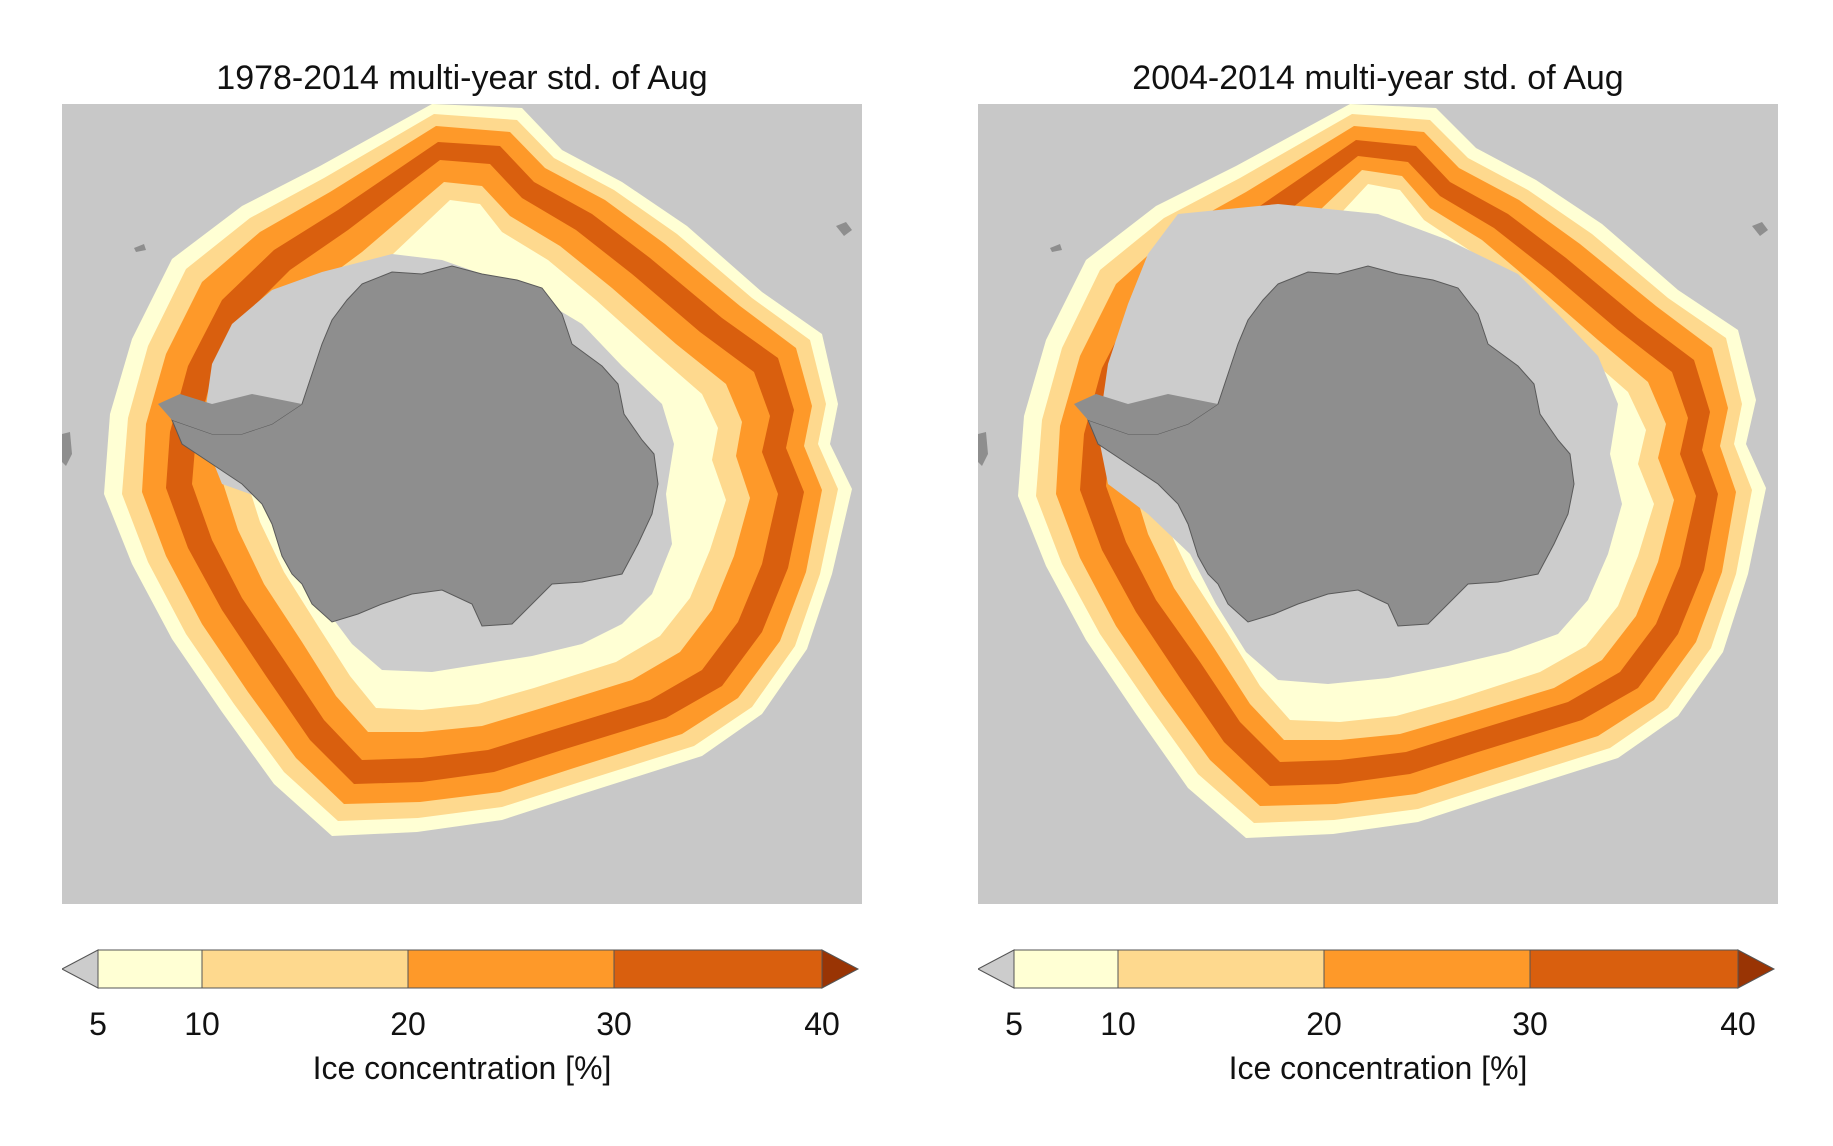 This screenshot has width=1833, height=1146. I want to click on panel-title: 2004-2014 multi-year std. of Aug, so click(1378, 78).